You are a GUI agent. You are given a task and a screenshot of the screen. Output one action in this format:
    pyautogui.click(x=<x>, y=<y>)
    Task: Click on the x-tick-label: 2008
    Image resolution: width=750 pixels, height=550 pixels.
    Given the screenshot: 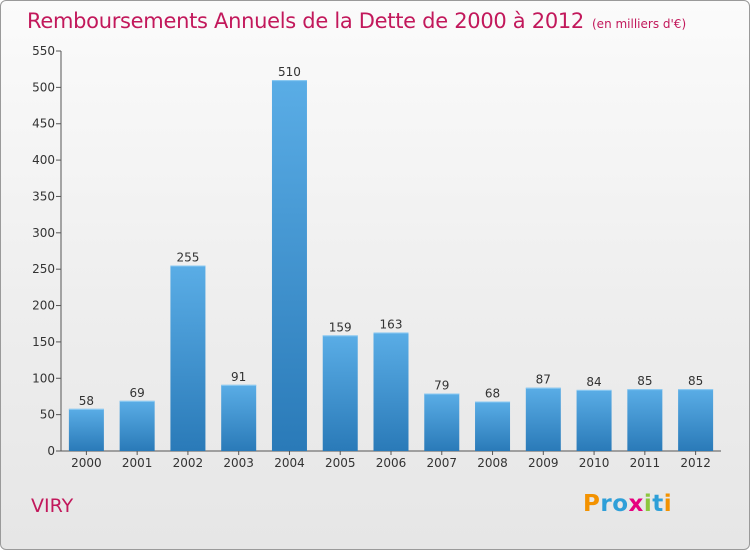 What is the action you would take?
    pyautogui.click(x=492, y=463)
    